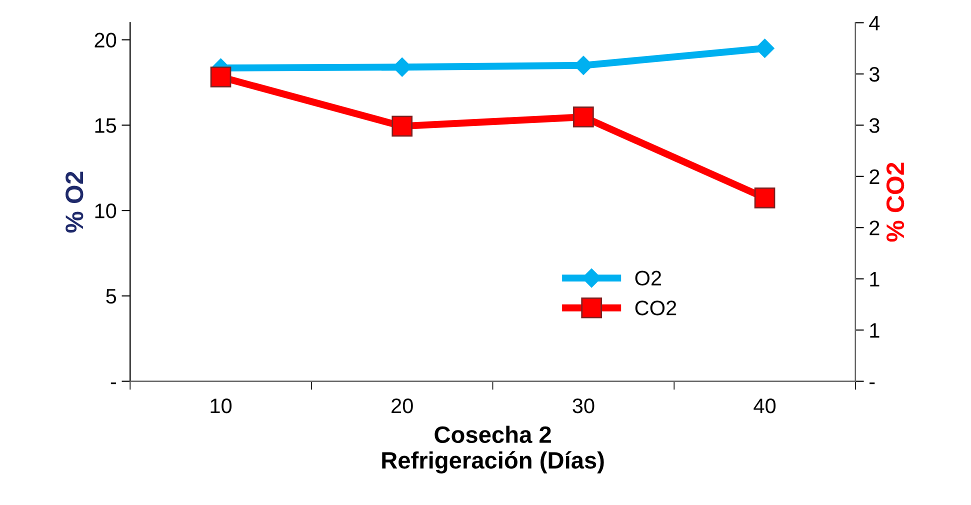 Image resolution: width=971 pixels, height=505 pixels. I want to click on y2-tick-label: 4, so click(874, 23).